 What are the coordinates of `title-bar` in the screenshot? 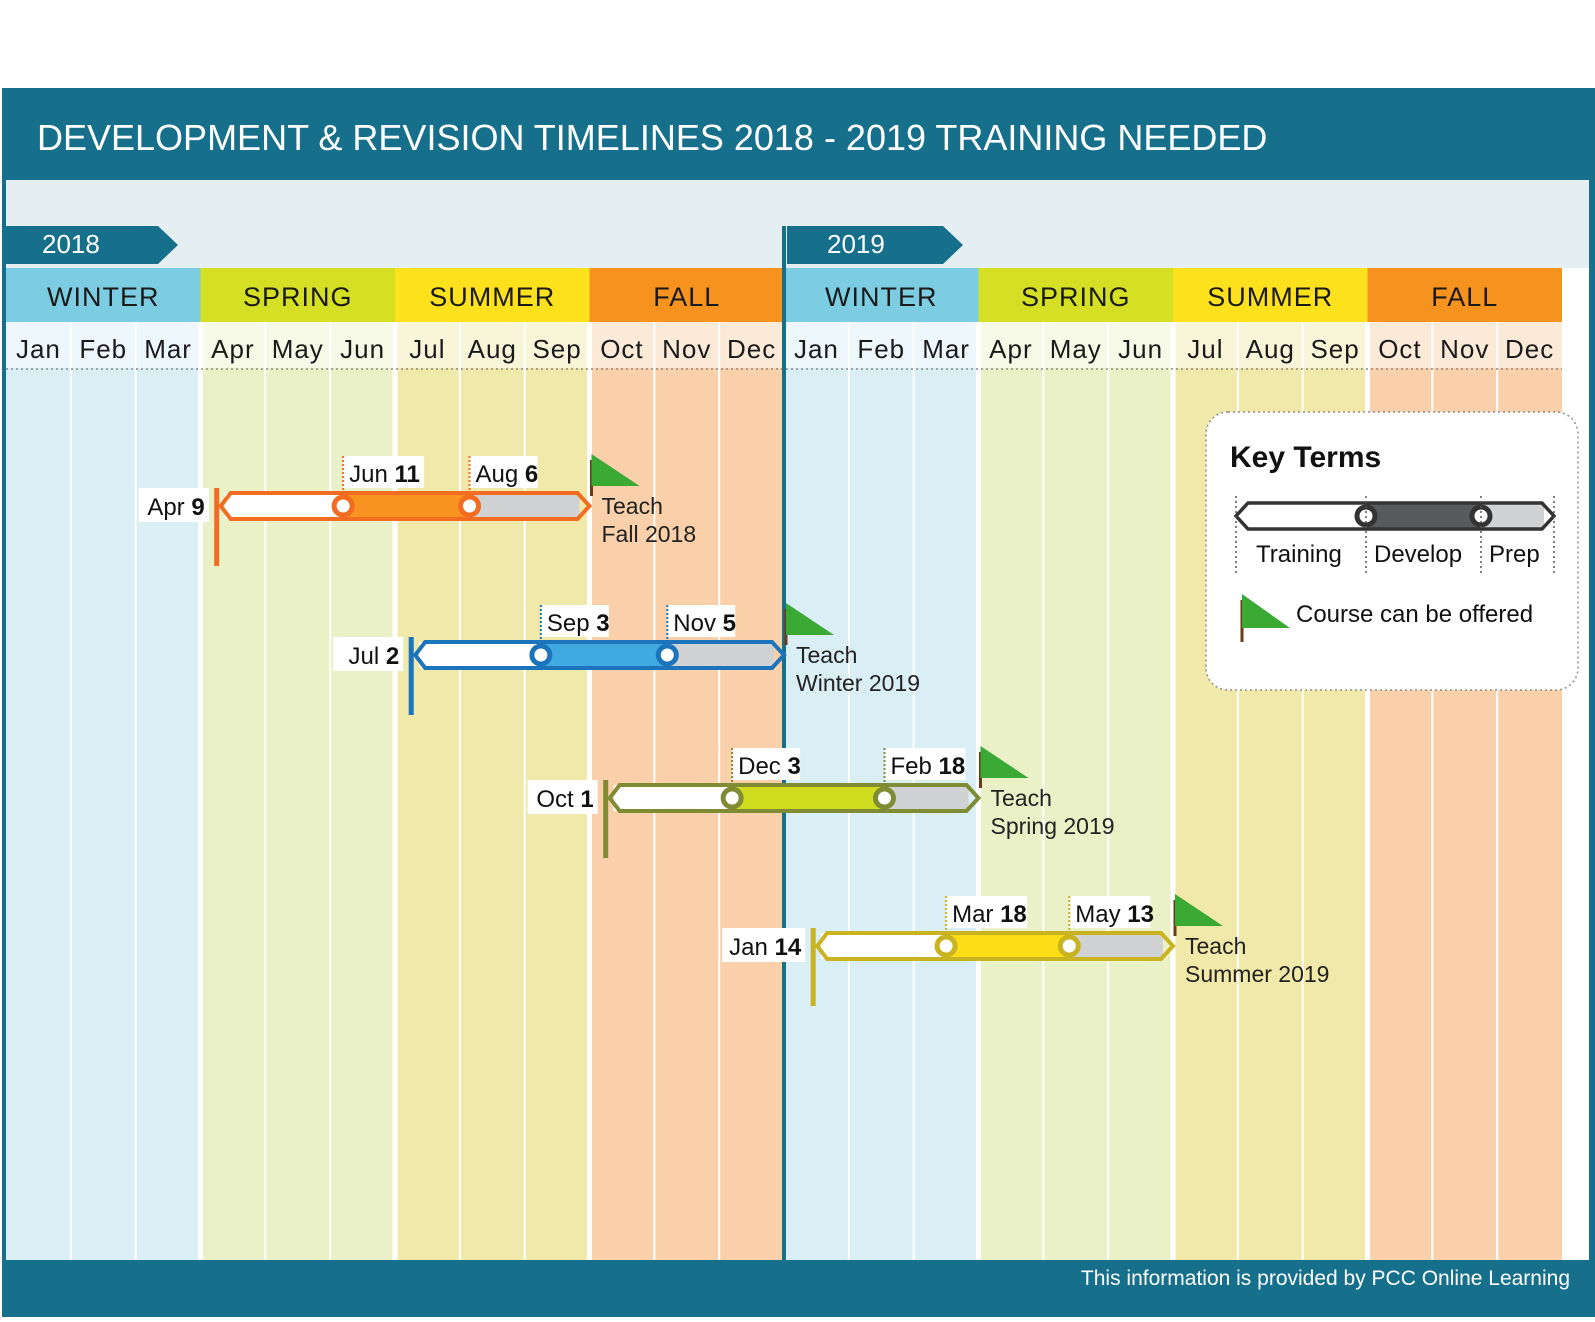 It's located at (798, 134).